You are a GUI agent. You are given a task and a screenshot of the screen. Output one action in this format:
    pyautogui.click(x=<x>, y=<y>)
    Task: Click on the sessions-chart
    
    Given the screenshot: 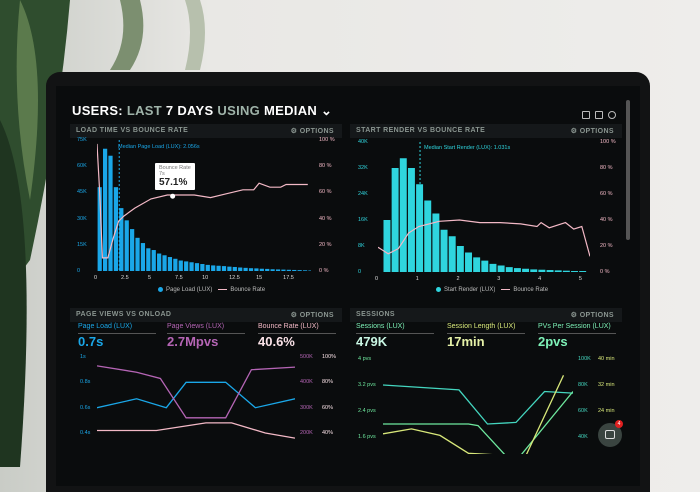 What is the action you would take?
    pyautogui.click(x=478, y=415)
    